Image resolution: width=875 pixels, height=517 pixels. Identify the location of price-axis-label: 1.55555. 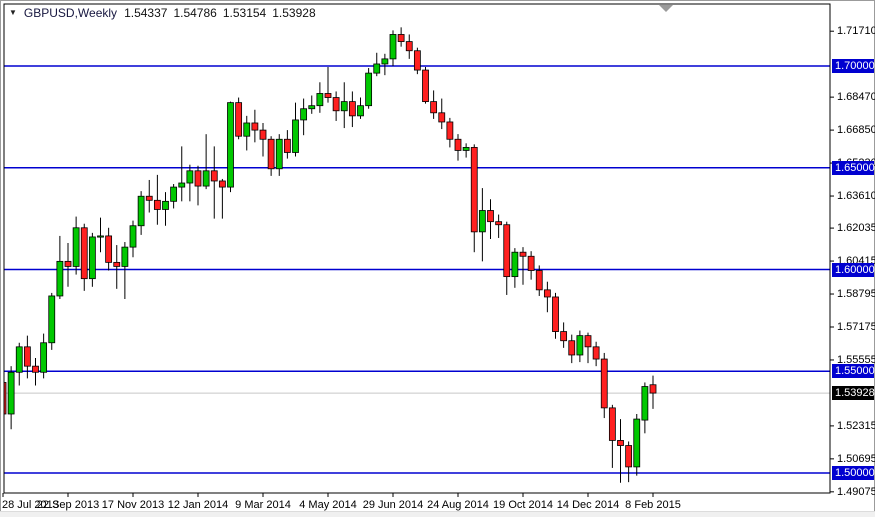
(856, 359).